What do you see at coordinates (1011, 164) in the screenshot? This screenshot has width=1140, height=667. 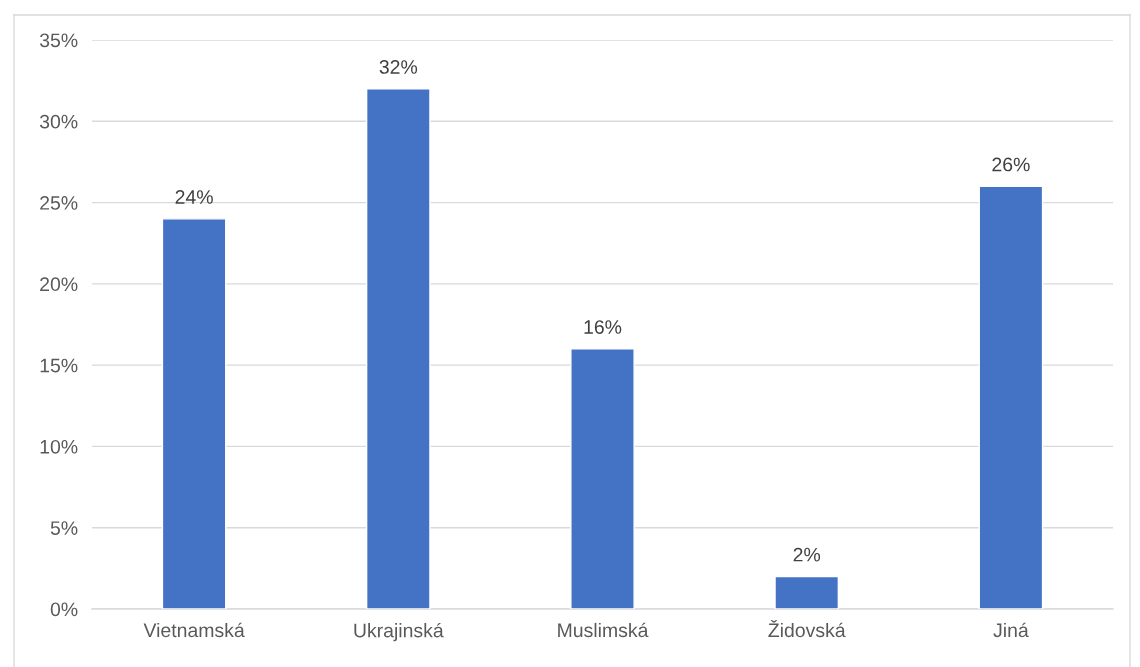 I see `data-label: 26%` at bounding box center [1011, 164].